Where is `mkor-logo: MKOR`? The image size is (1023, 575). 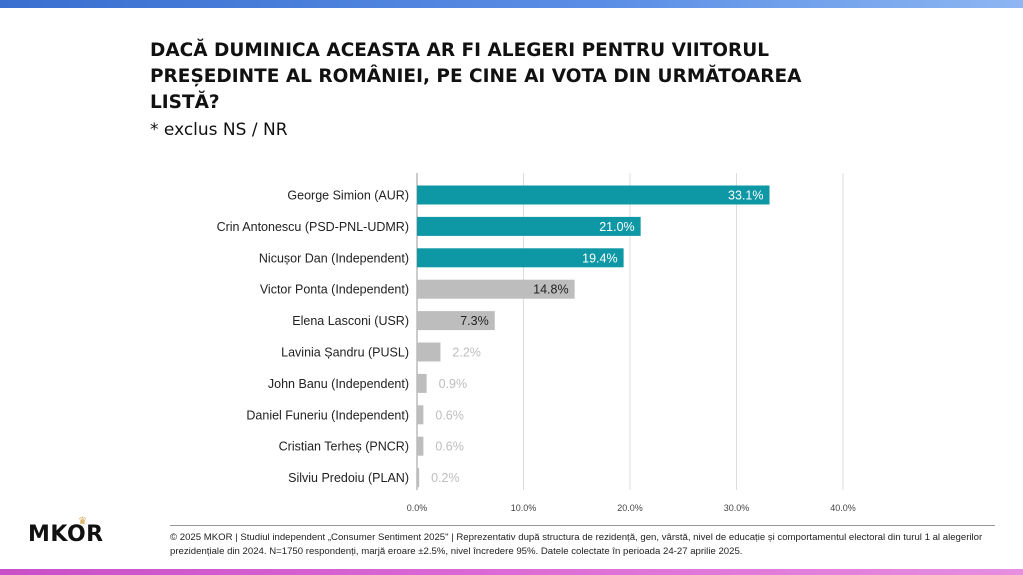 mkor-logo: MKOR is located at coordinates (66, 534).